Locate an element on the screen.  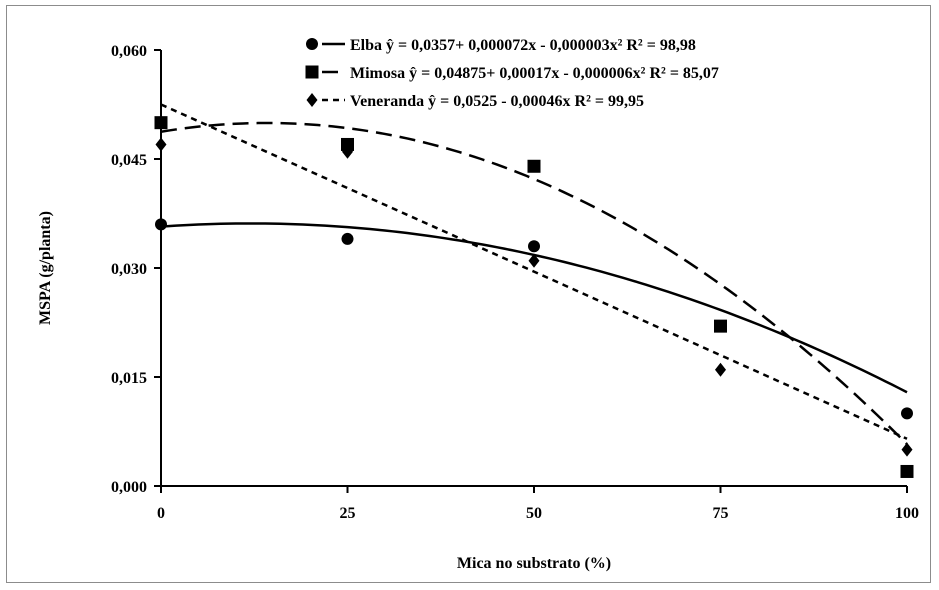
y-tick-label: 0,060 is located at coordinates (129, 51).